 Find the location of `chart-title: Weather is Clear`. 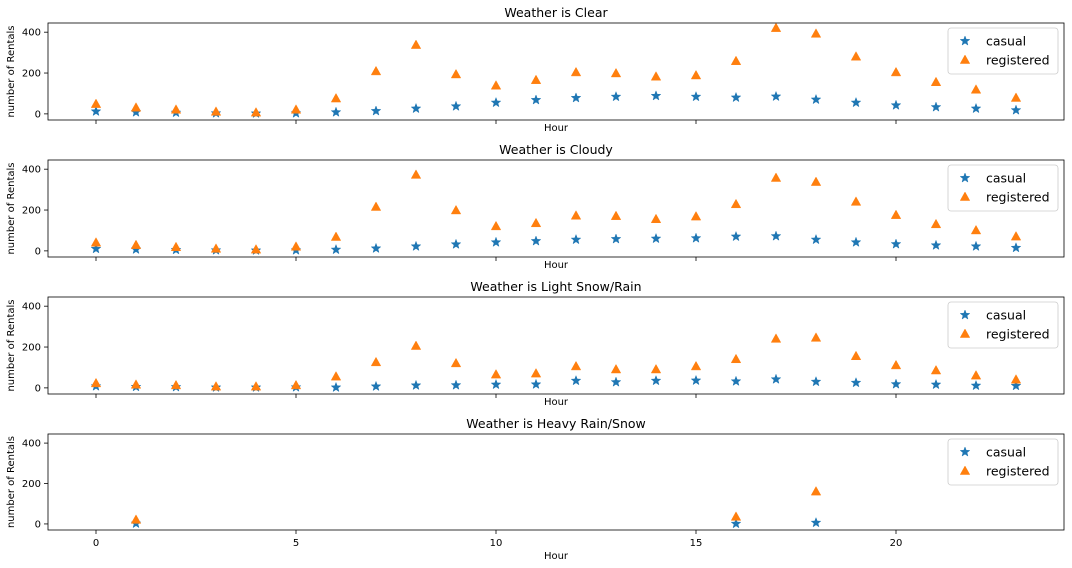

chart-title: Weather is Clear is located at coordinates (556, 12).